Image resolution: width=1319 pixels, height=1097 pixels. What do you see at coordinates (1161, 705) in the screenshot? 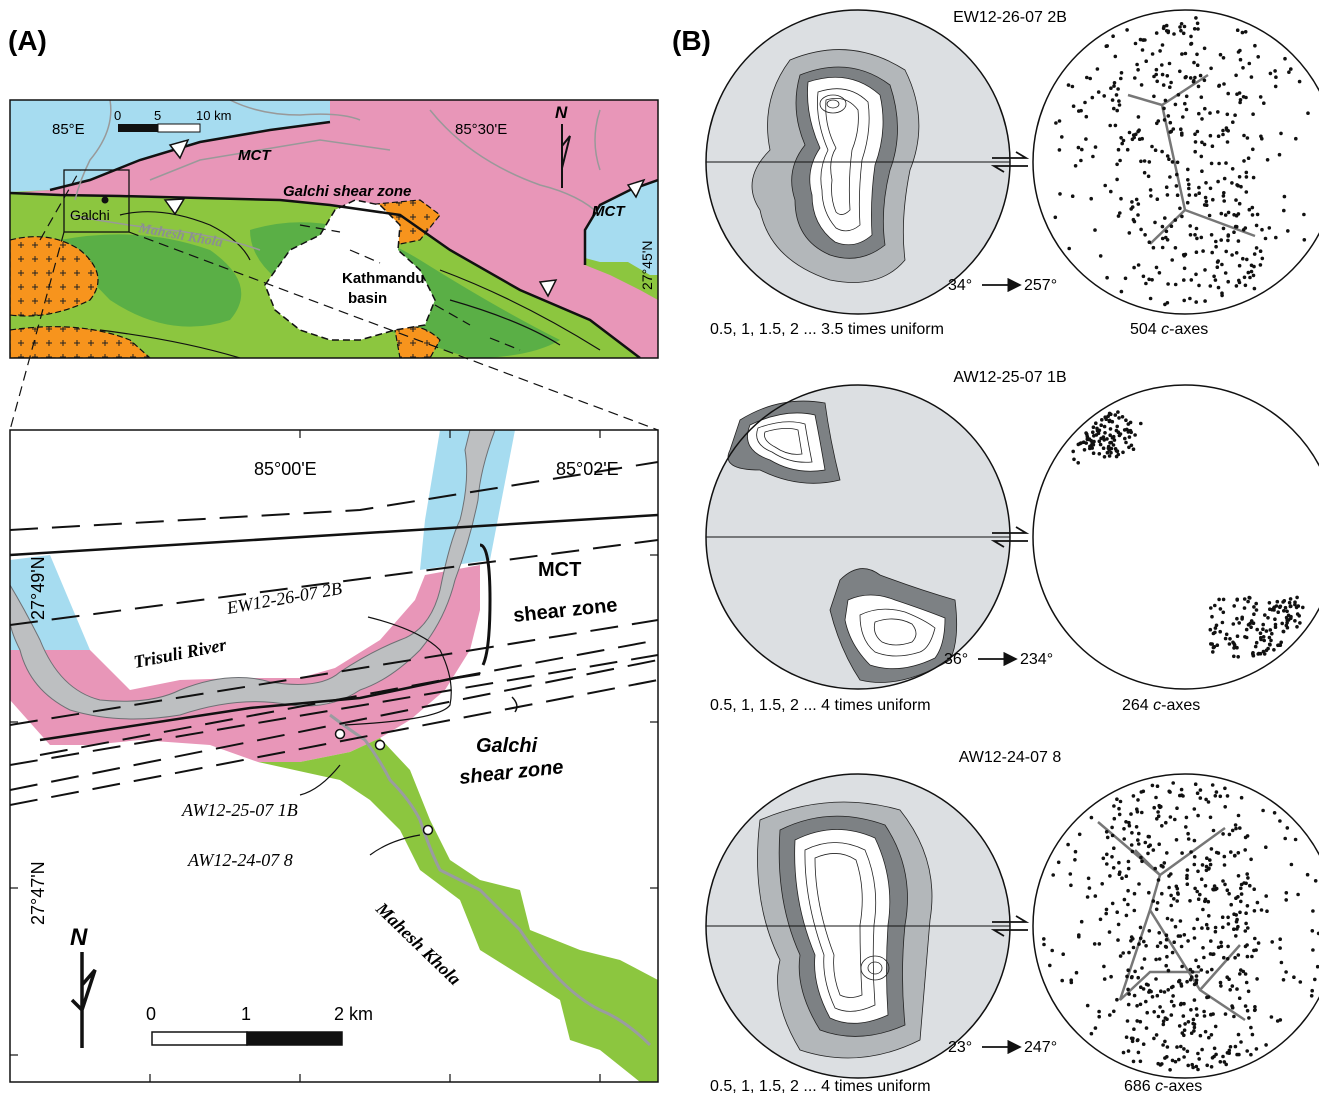
I see `caxes-count-2: 264 c-axes` at bounding box center [1161, 705].